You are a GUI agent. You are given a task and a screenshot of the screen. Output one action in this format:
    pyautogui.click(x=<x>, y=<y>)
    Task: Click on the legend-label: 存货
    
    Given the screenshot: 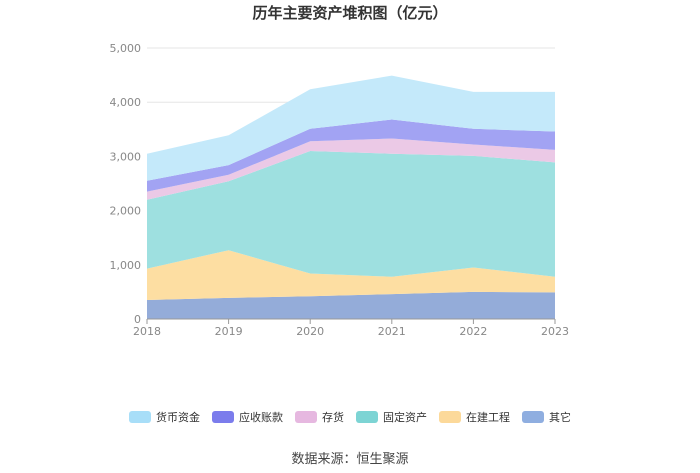 What is the action you would take?
    pyautogui.click(x=333, y=417)
    